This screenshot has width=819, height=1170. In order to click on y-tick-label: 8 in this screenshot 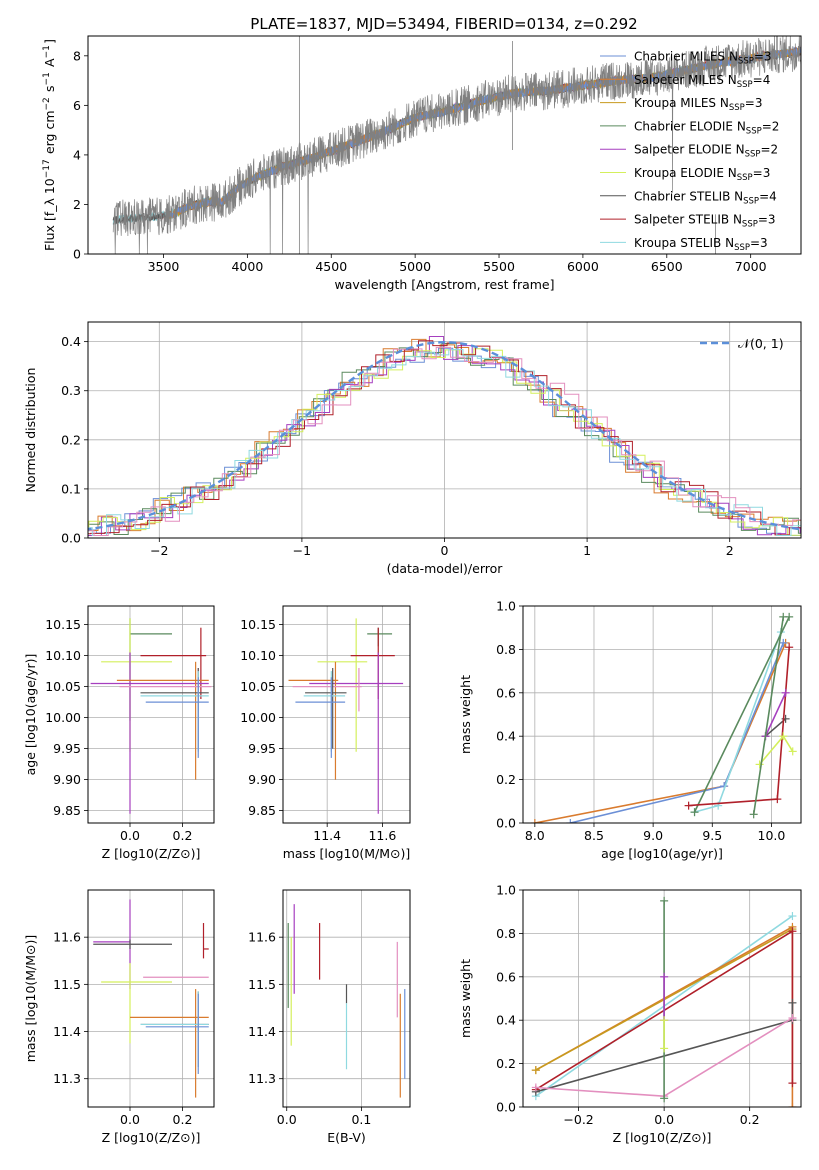, I will do `click(77, 55)`.